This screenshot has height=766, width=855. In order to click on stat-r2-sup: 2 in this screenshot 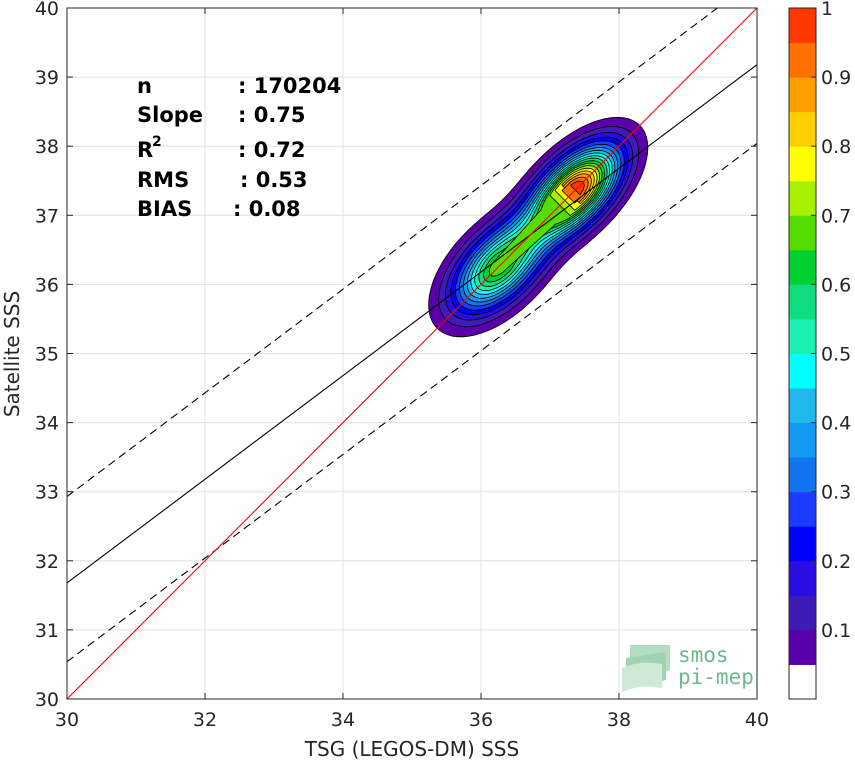, I will do `click(157, 142)`.